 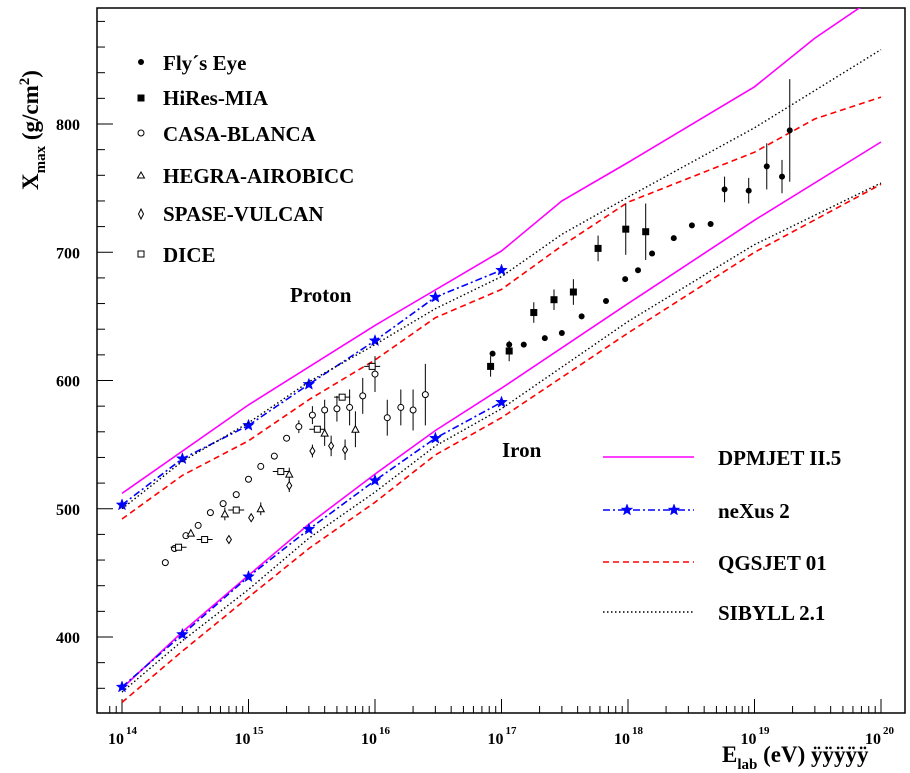 I want to click on legend-marker-casa-blanca, so click(x=141, y=133).